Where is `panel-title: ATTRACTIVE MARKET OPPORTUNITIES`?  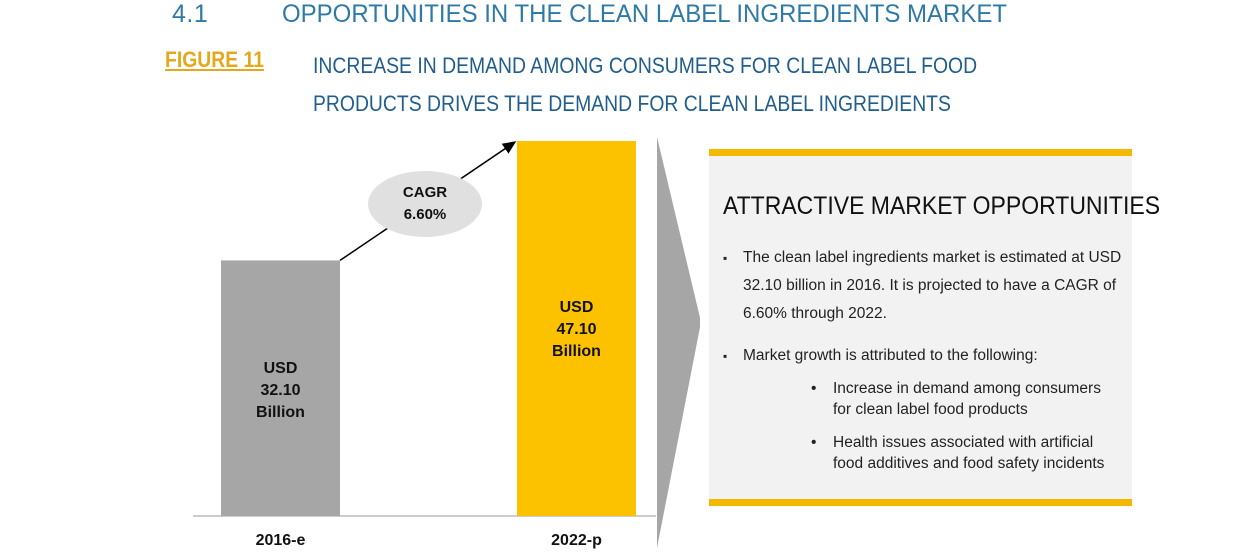 panel-title: ATTRACTIVE MARKET OPPORTUNITIES is located at coordinates (942, 206).